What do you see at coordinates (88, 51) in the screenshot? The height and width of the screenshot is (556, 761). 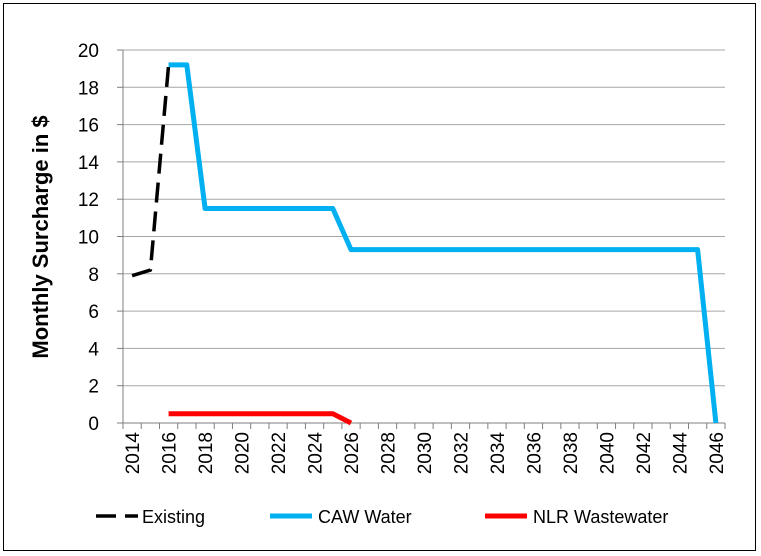 I see `y-tick-label: 20` at bounding box center [88, 51].